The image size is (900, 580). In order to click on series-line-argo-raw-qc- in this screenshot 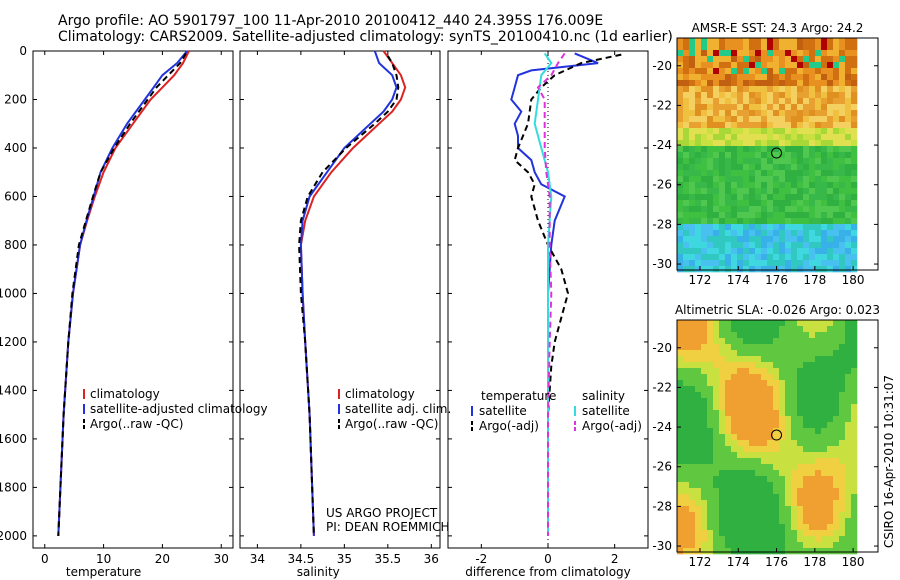, I will do `click(349, 295)`.